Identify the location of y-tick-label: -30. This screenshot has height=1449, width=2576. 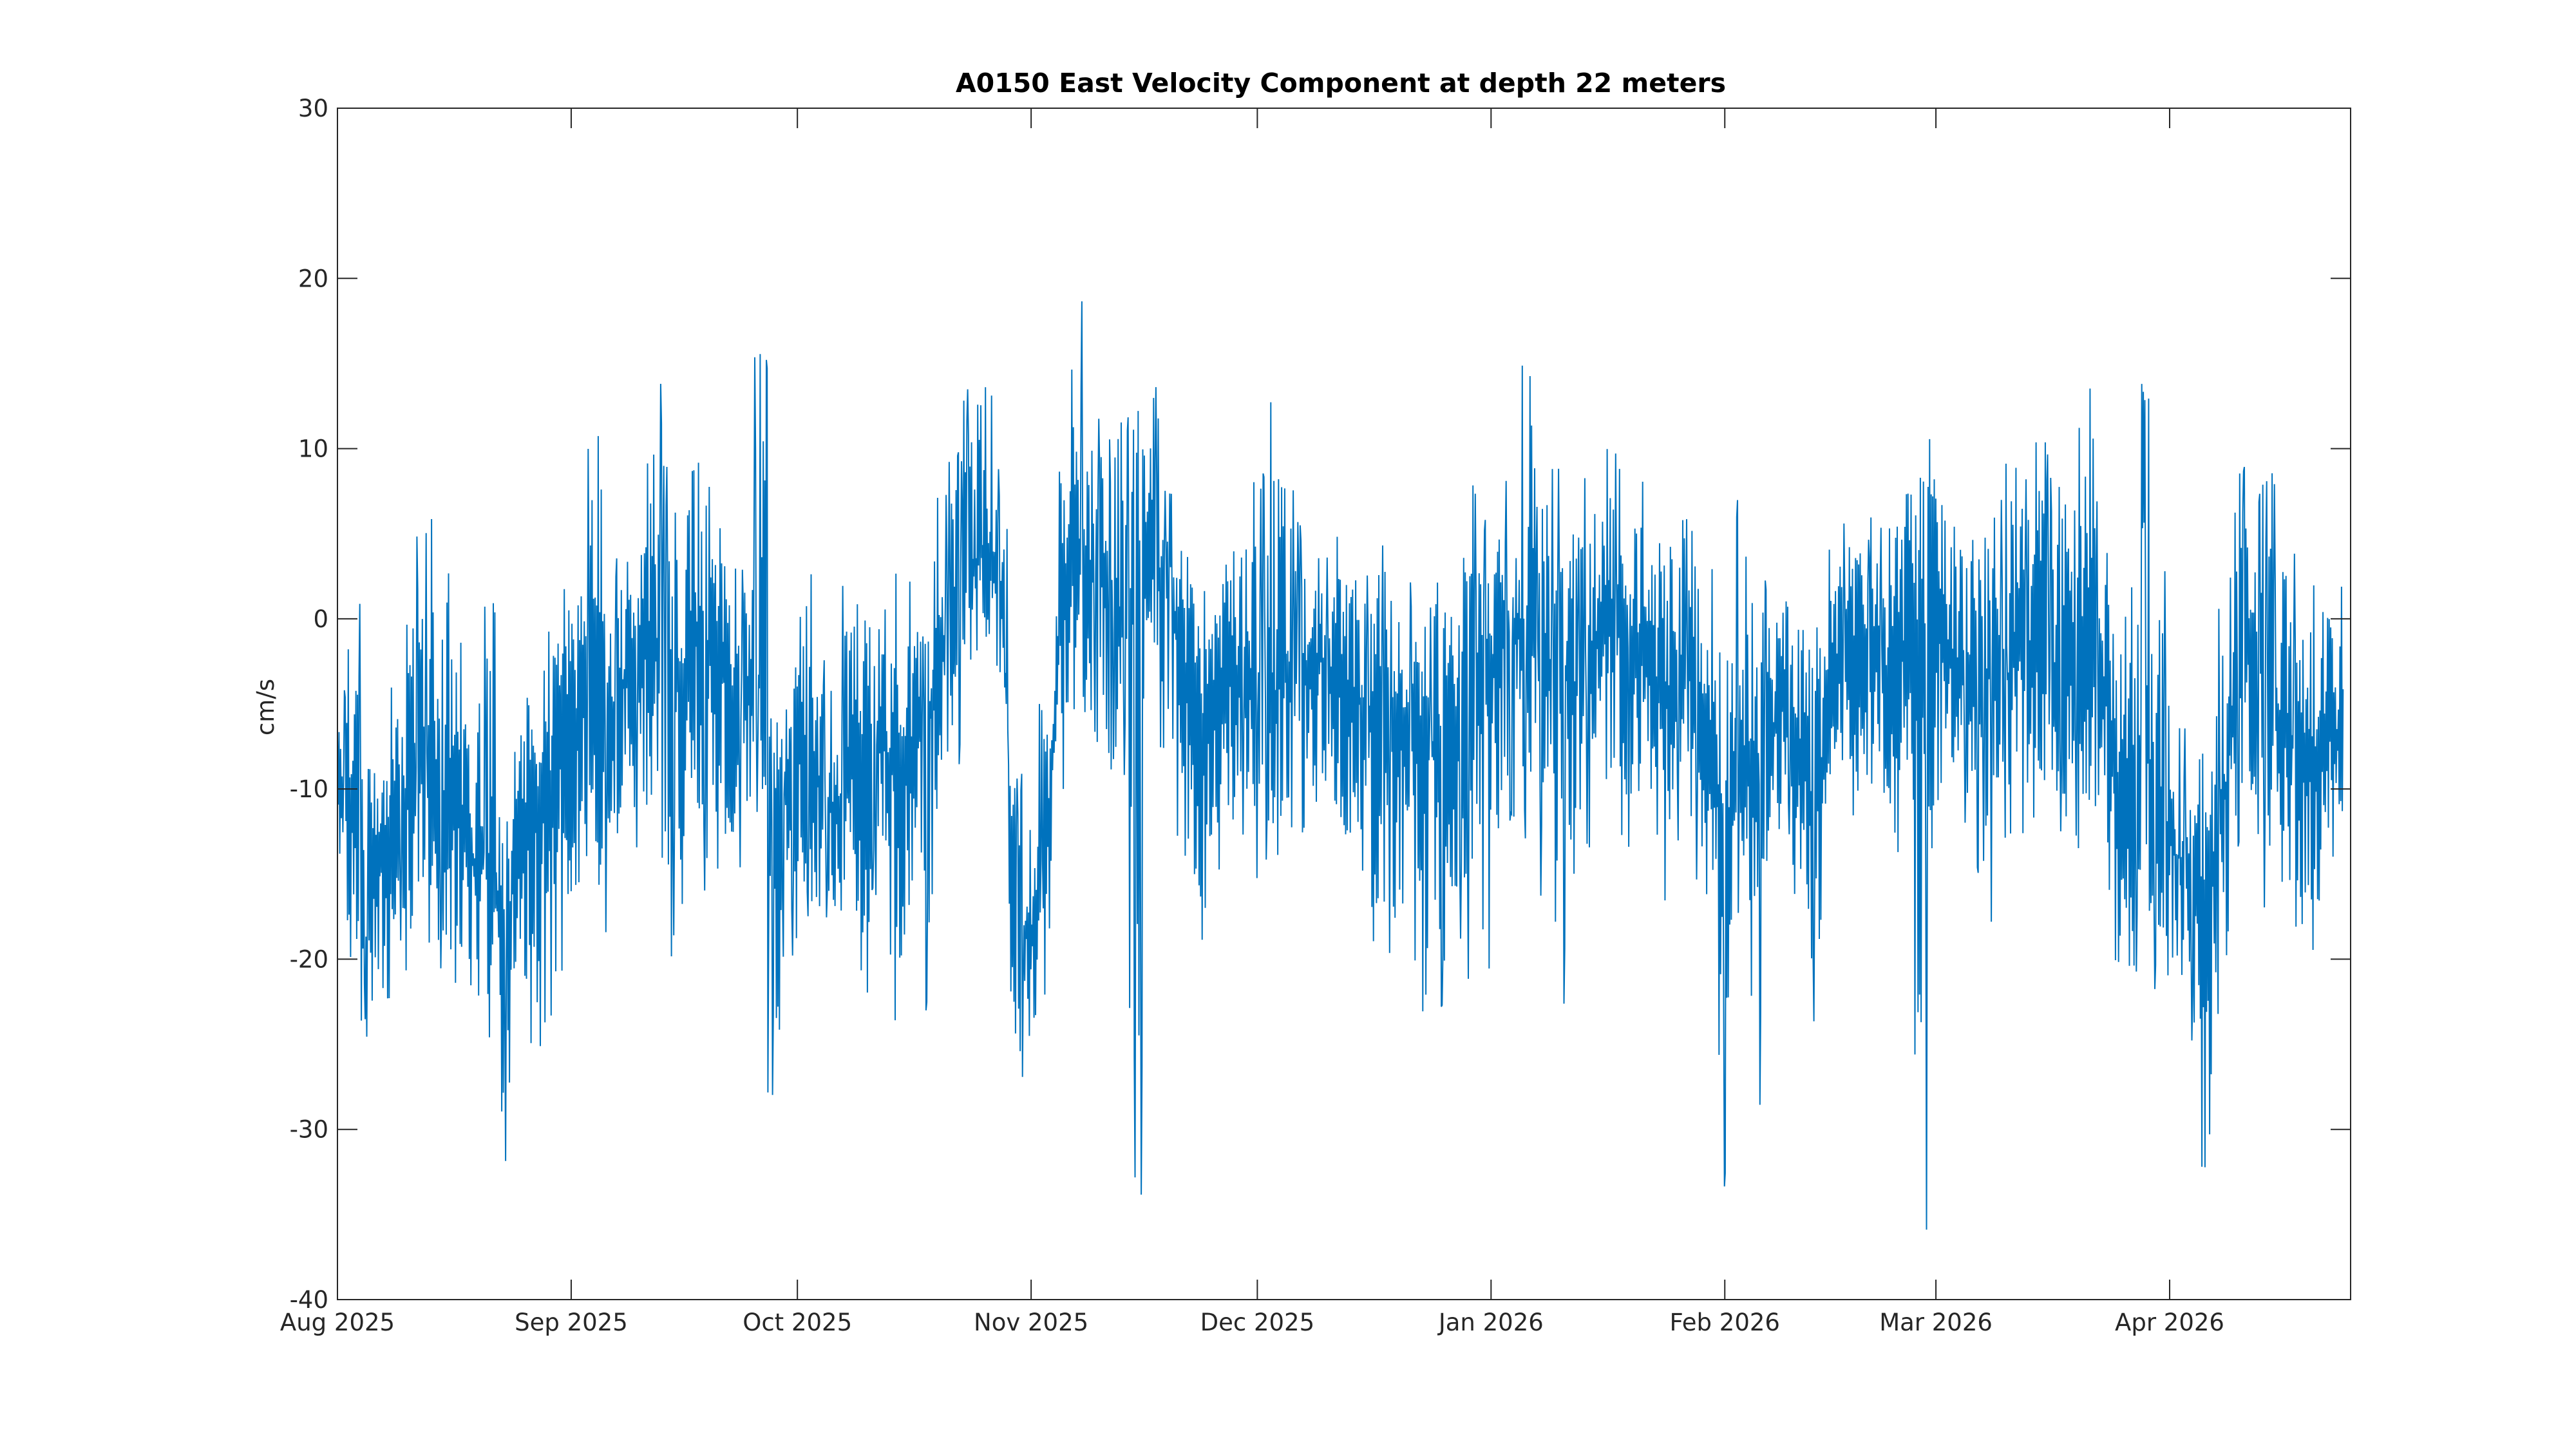
(309, 1130).